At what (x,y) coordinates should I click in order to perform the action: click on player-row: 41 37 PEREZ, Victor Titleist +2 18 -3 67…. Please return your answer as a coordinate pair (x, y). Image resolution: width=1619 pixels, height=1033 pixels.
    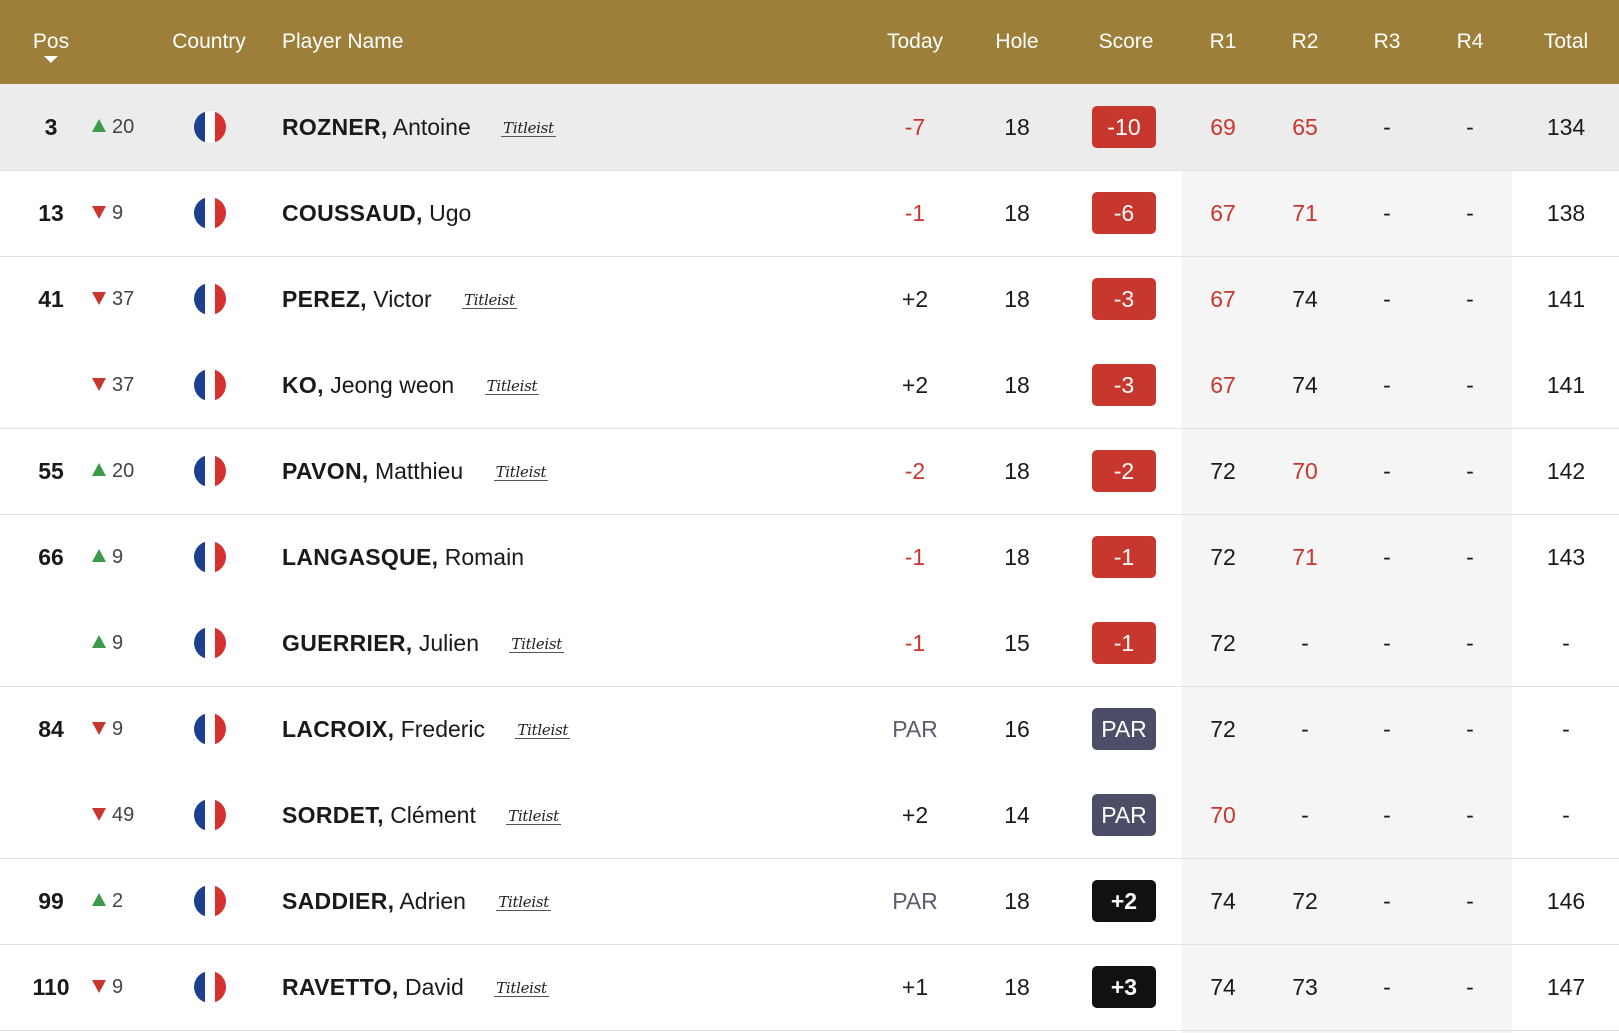
    Looking at the image, I should click on (809, 299).